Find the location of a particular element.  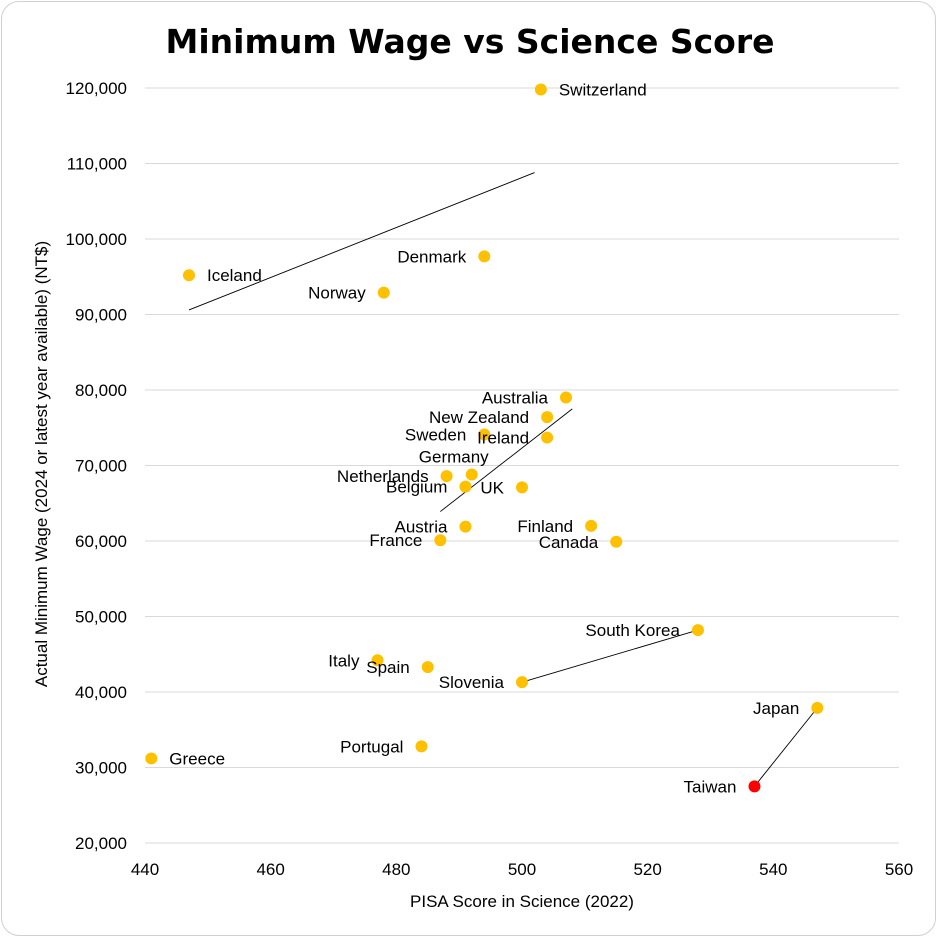

point-label: Australia is located at coordinates (515, 398).